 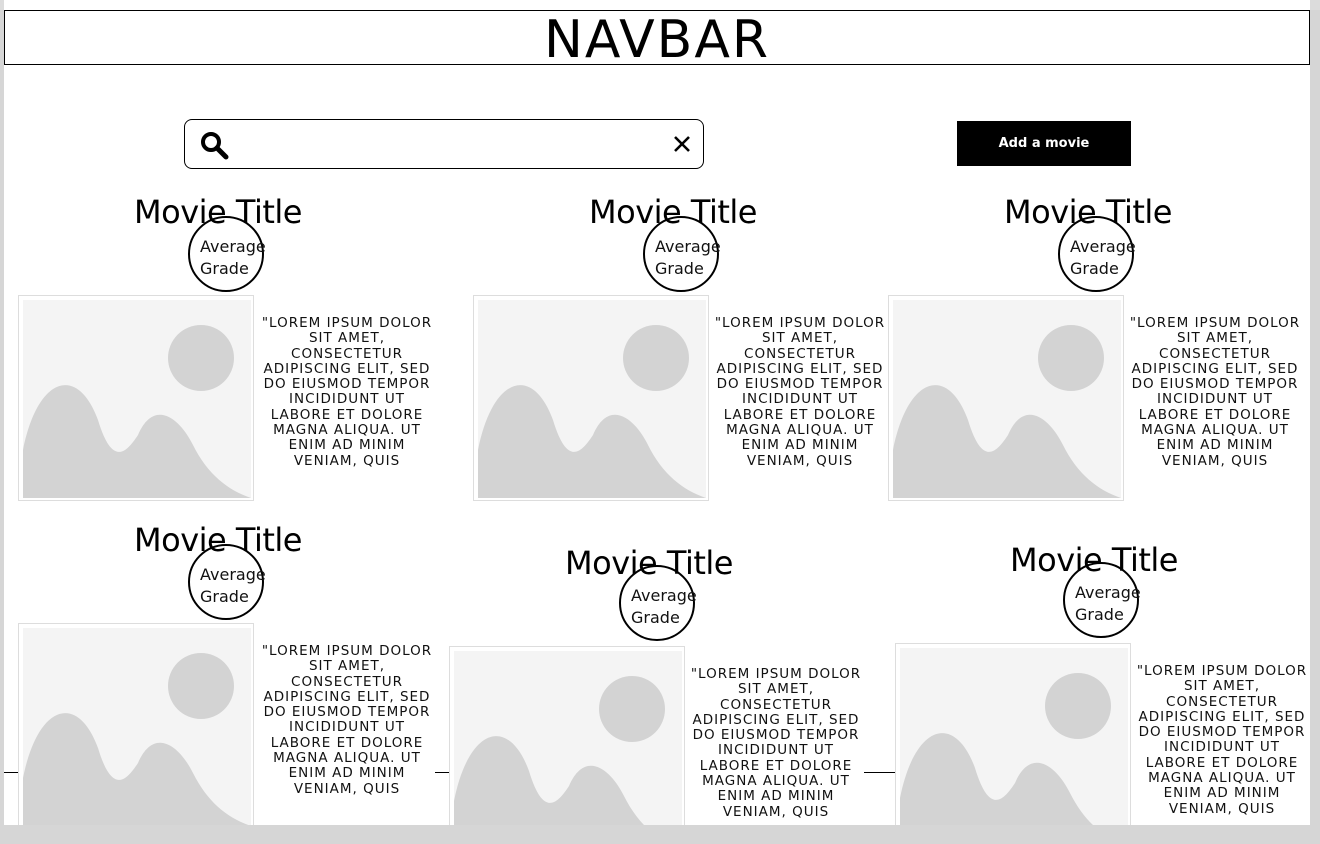 I want to click on navbar: NAVBAR, so click(x=657, y=39).